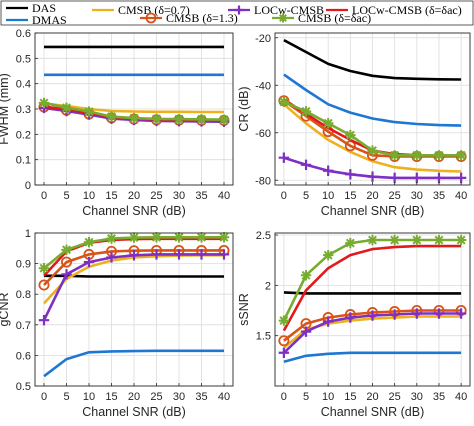  I want to click on y-tick-label: 1, so click(28, 234).